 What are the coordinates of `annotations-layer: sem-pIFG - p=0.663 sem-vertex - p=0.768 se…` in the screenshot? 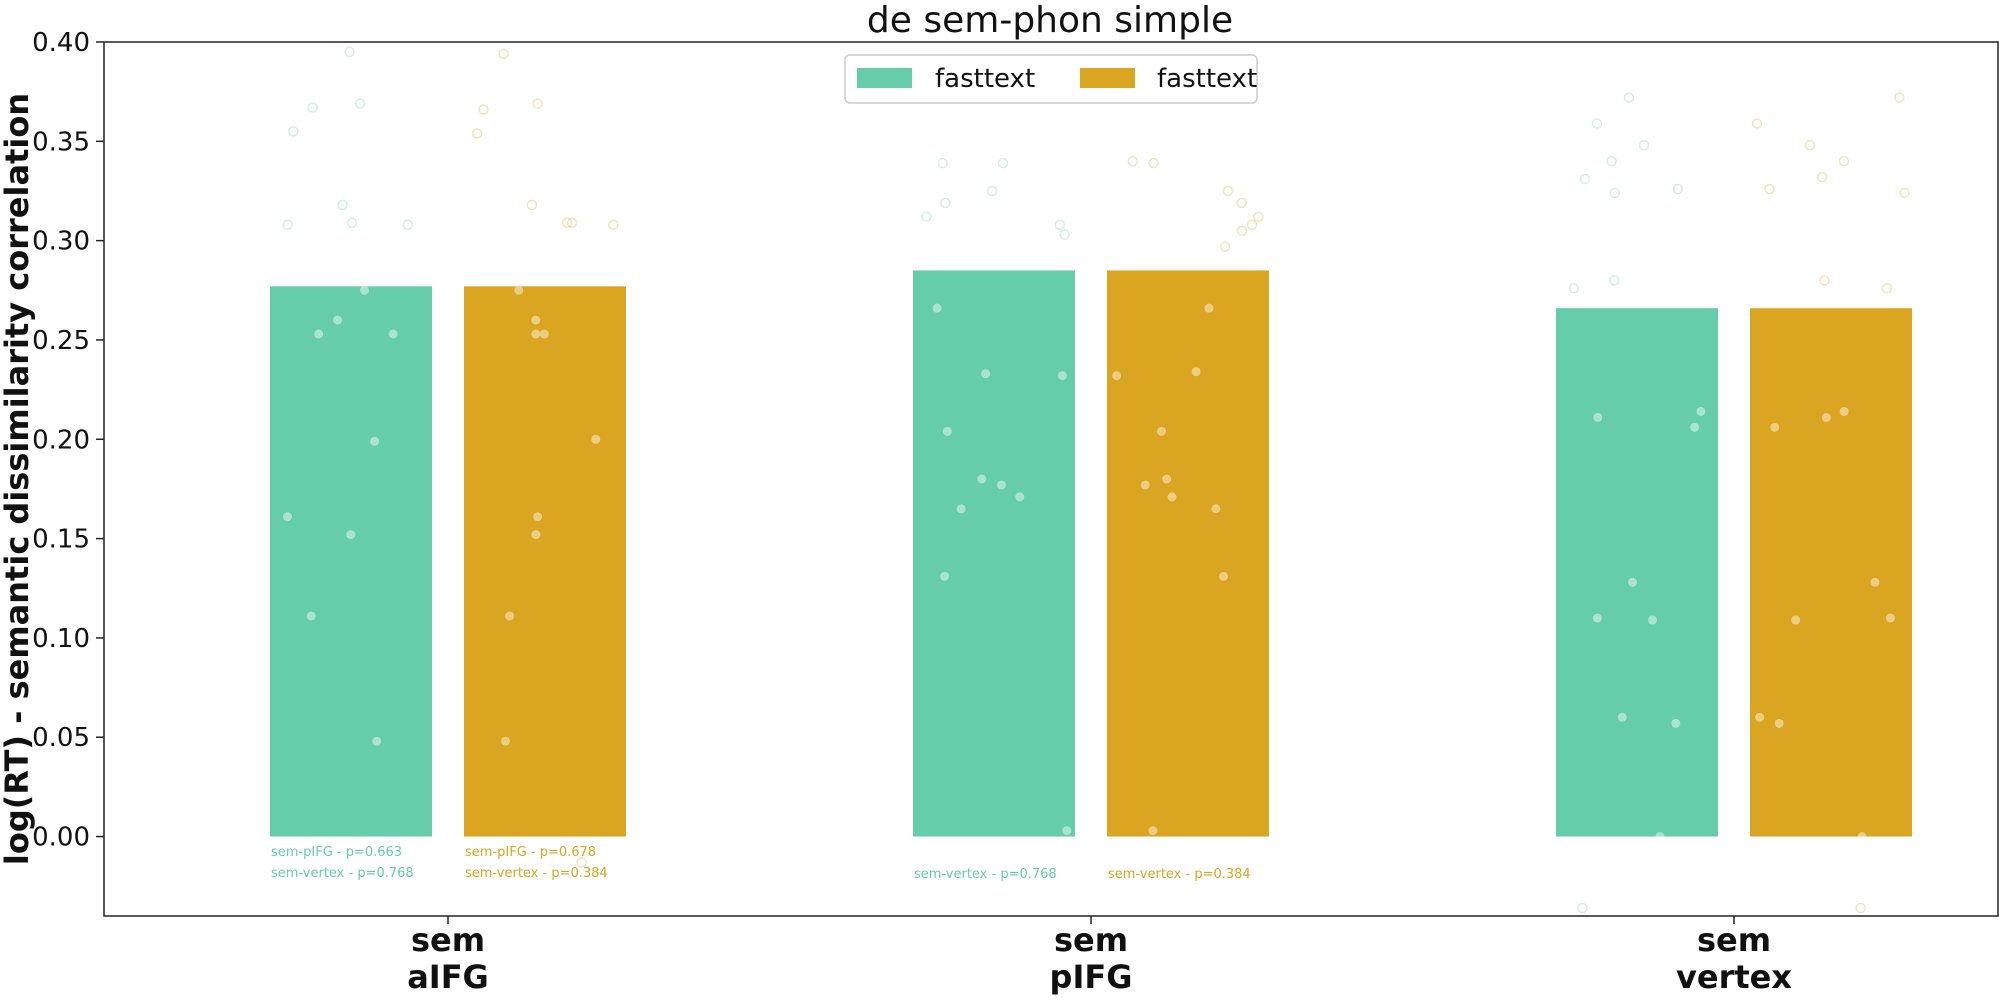 It's located at (761, 863).